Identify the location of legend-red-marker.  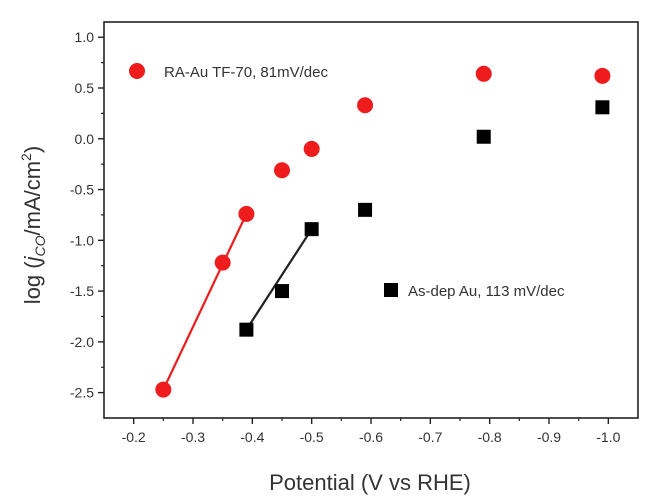
(137, 71).